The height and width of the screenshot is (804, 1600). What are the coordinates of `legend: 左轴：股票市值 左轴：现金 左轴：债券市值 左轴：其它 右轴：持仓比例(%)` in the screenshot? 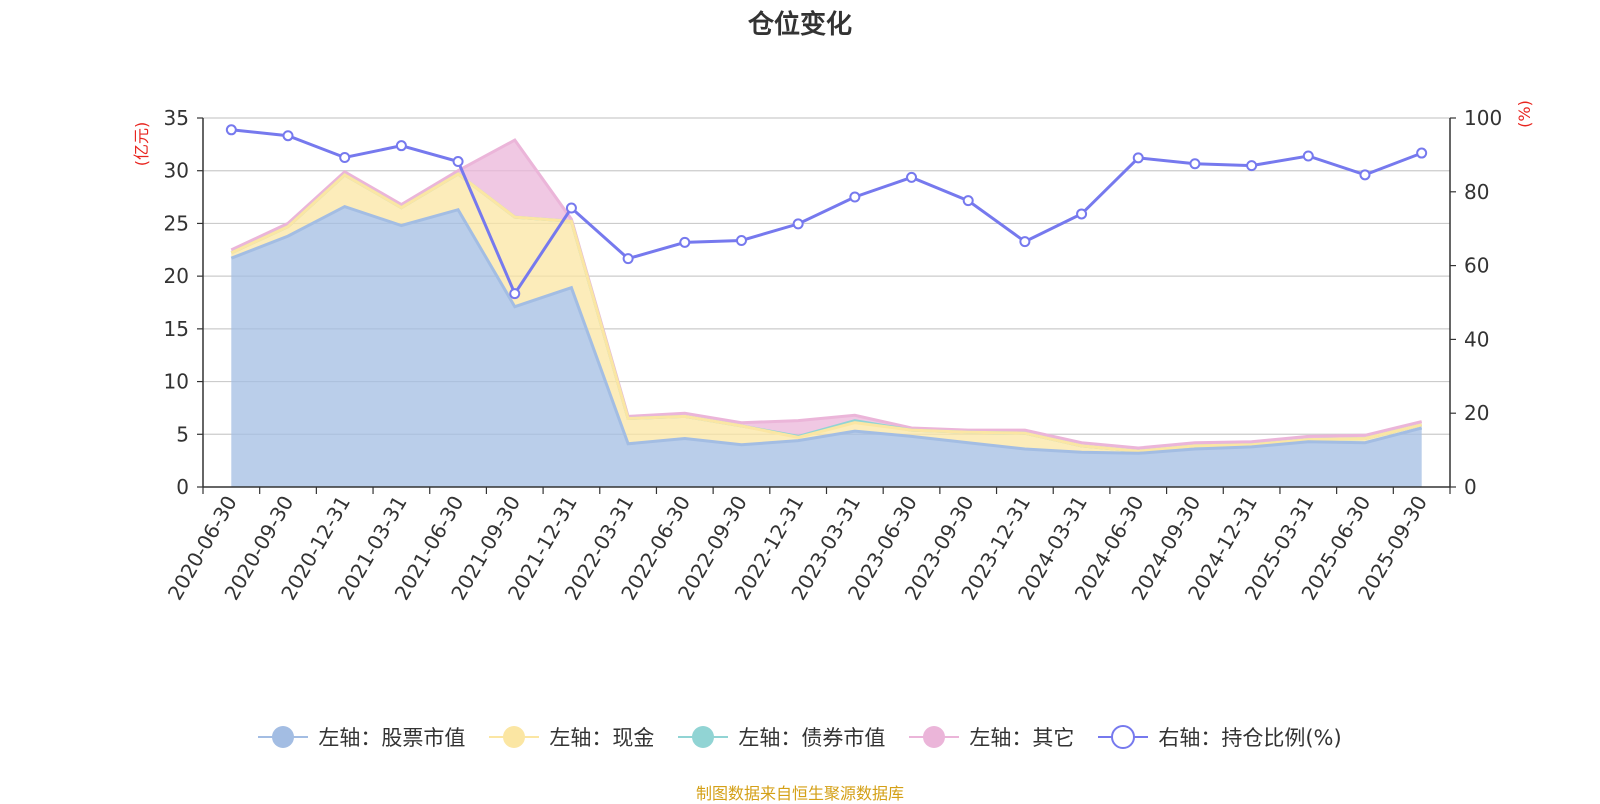 It's located at (800, 737).